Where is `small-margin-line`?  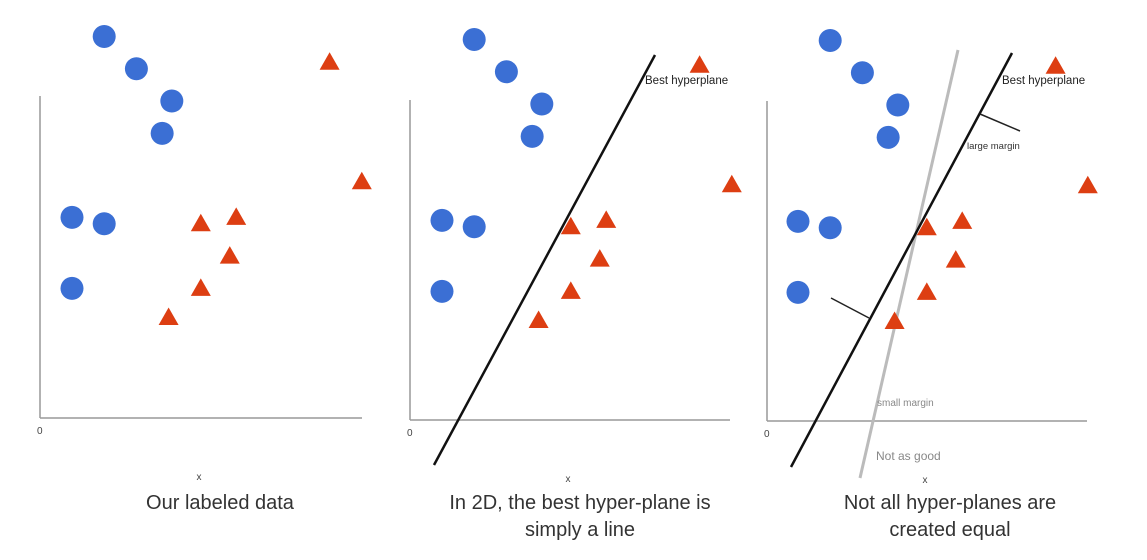
small-margin-line is located at coordinates (850, 308).